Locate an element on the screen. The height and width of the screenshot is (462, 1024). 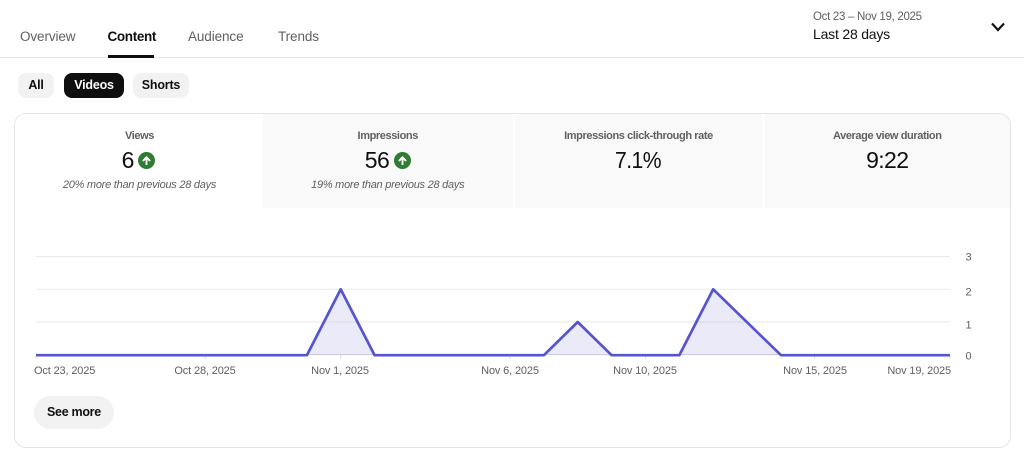
svg-text: Nov 15, 2025 is located at coordinates (815, 371).